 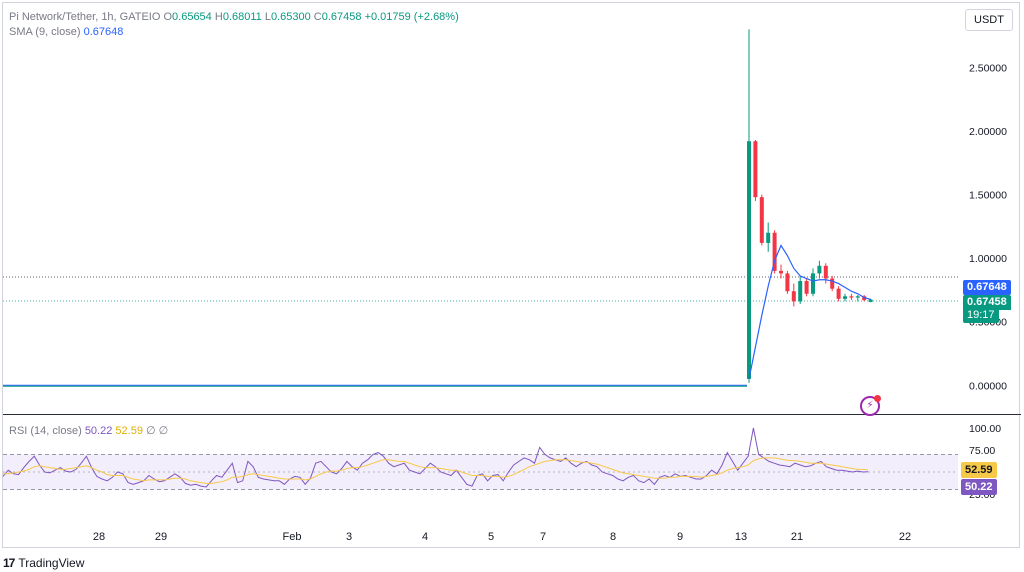 What do you see at coordinates (985, 429) in the screenshot?
I see `rsi-axis-label: 100.00` at bounding box center [985, 429].